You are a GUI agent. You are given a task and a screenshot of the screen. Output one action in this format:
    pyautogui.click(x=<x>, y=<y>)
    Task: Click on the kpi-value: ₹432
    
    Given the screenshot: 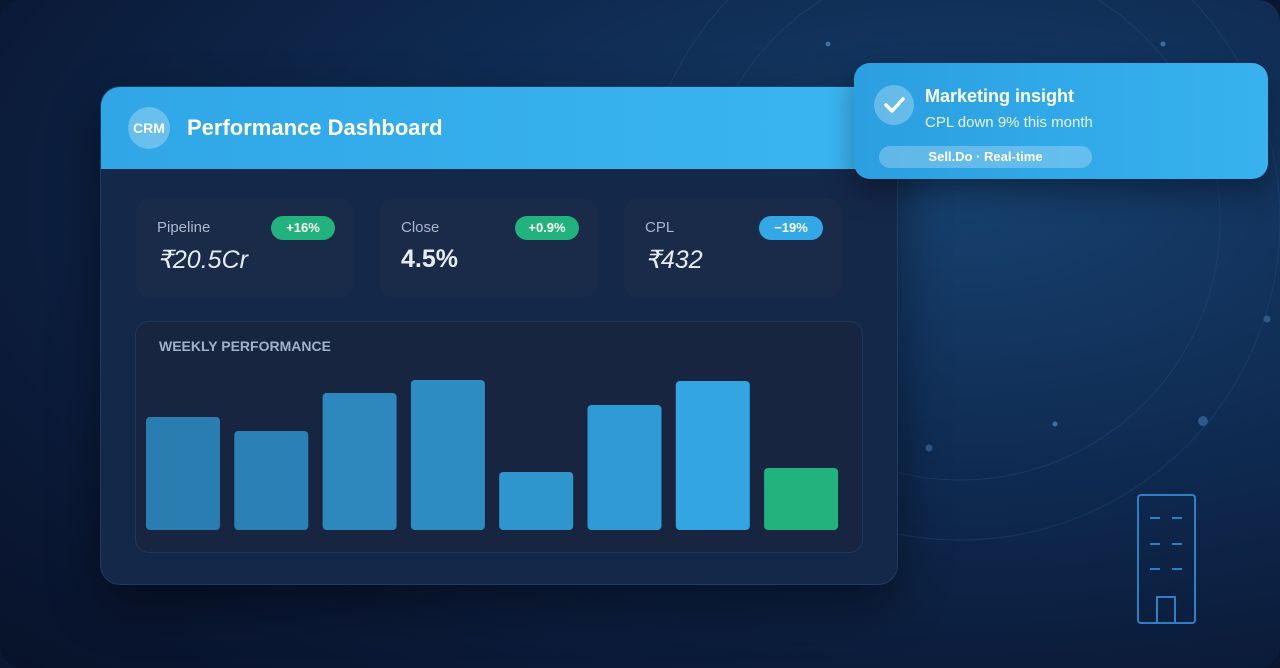 What is the action you would take?
    pyautogui.click(x=674, y=260)
    